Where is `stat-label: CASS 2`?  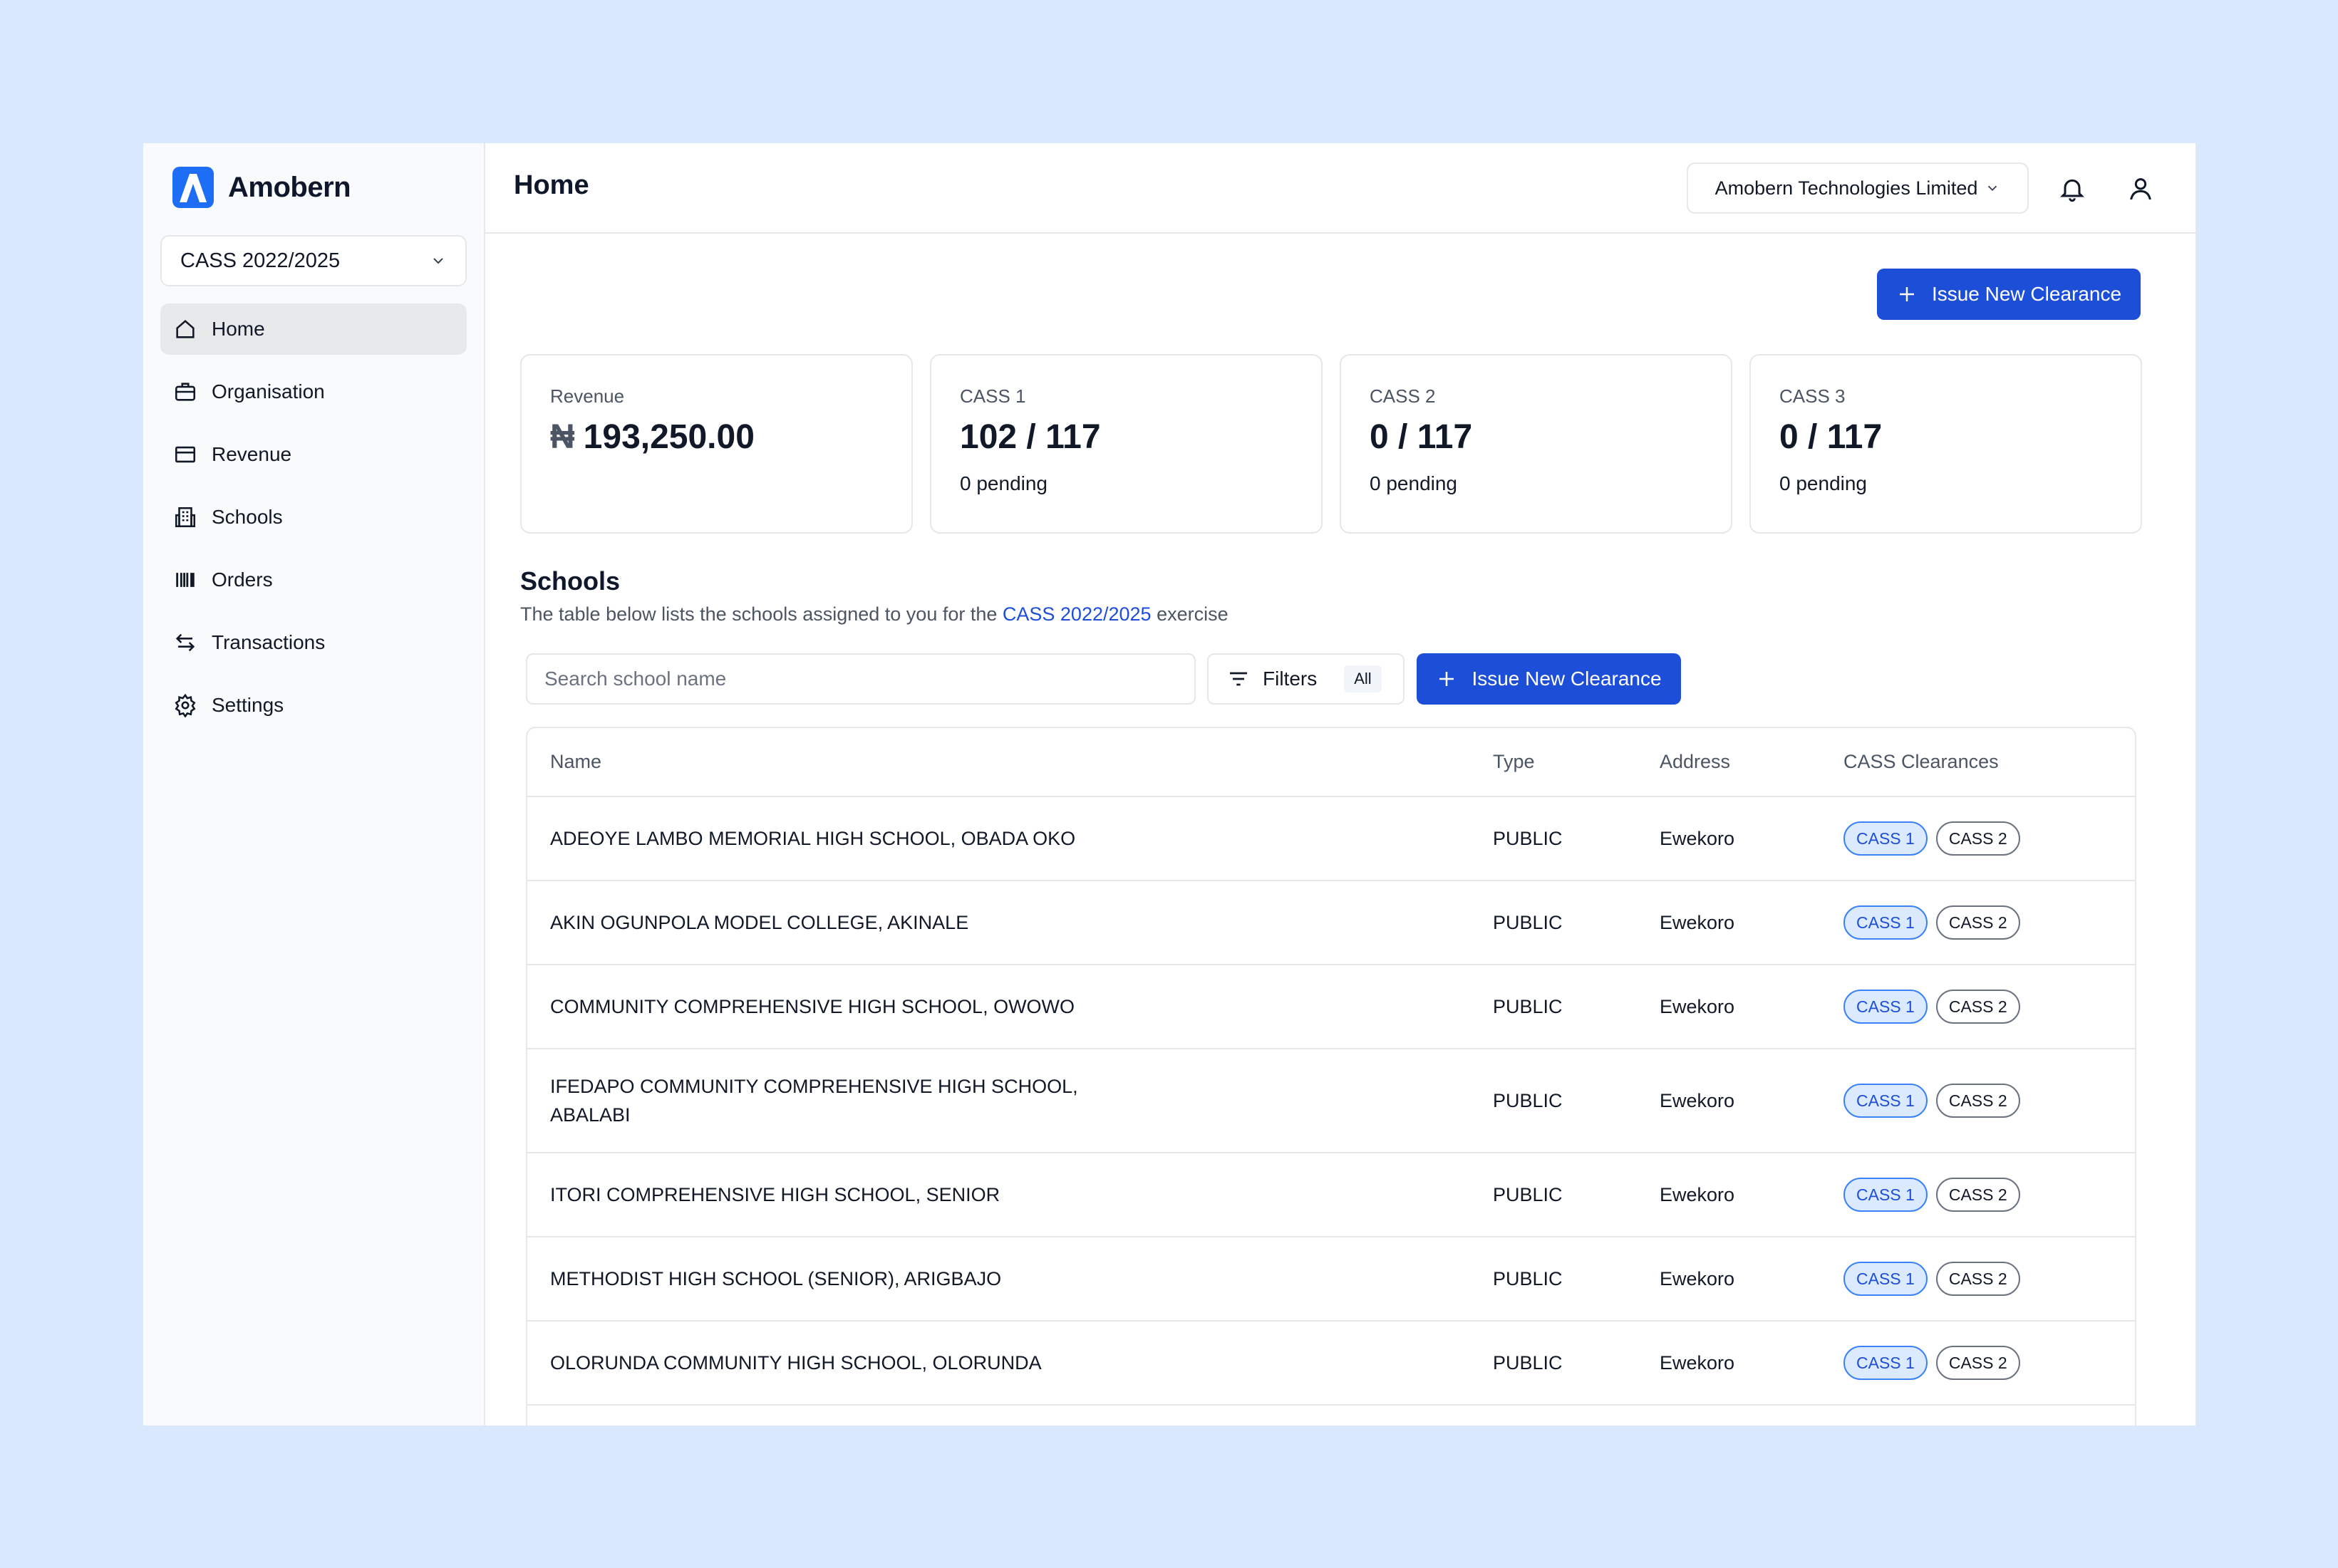 stat-label: CASS 2 is located at coordinates (1403, 396).